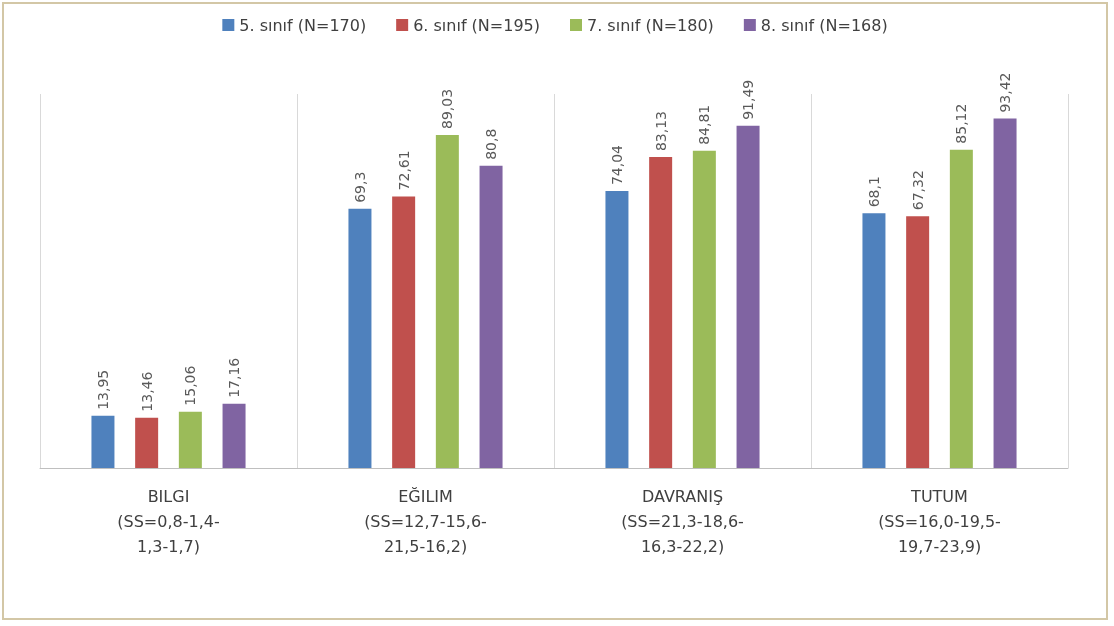 The image size is (1114, 626). I want to click on data-label: 17,16, so click(234, 377).